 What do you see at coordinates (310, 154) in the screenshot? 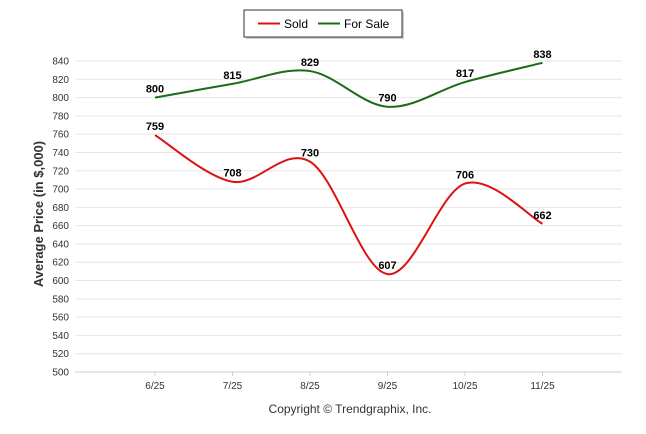
I see `data-label-sold: 730` at bounding box center [310, 154].